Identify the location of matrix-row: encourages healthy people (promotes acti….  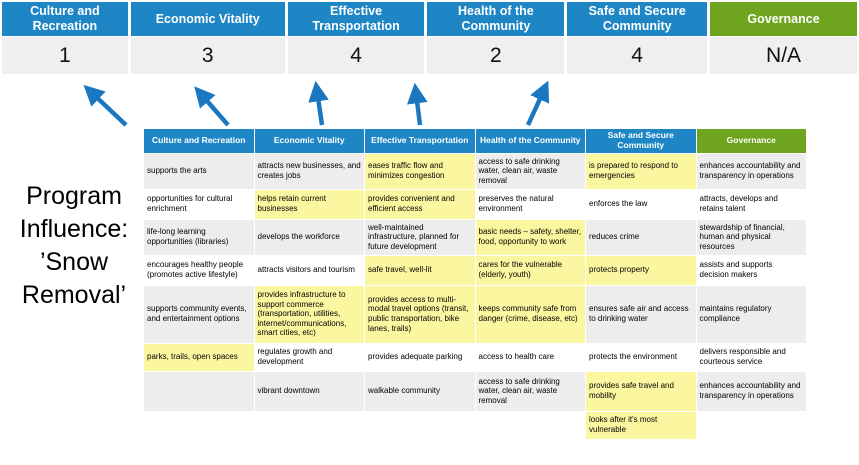
(475, 270).